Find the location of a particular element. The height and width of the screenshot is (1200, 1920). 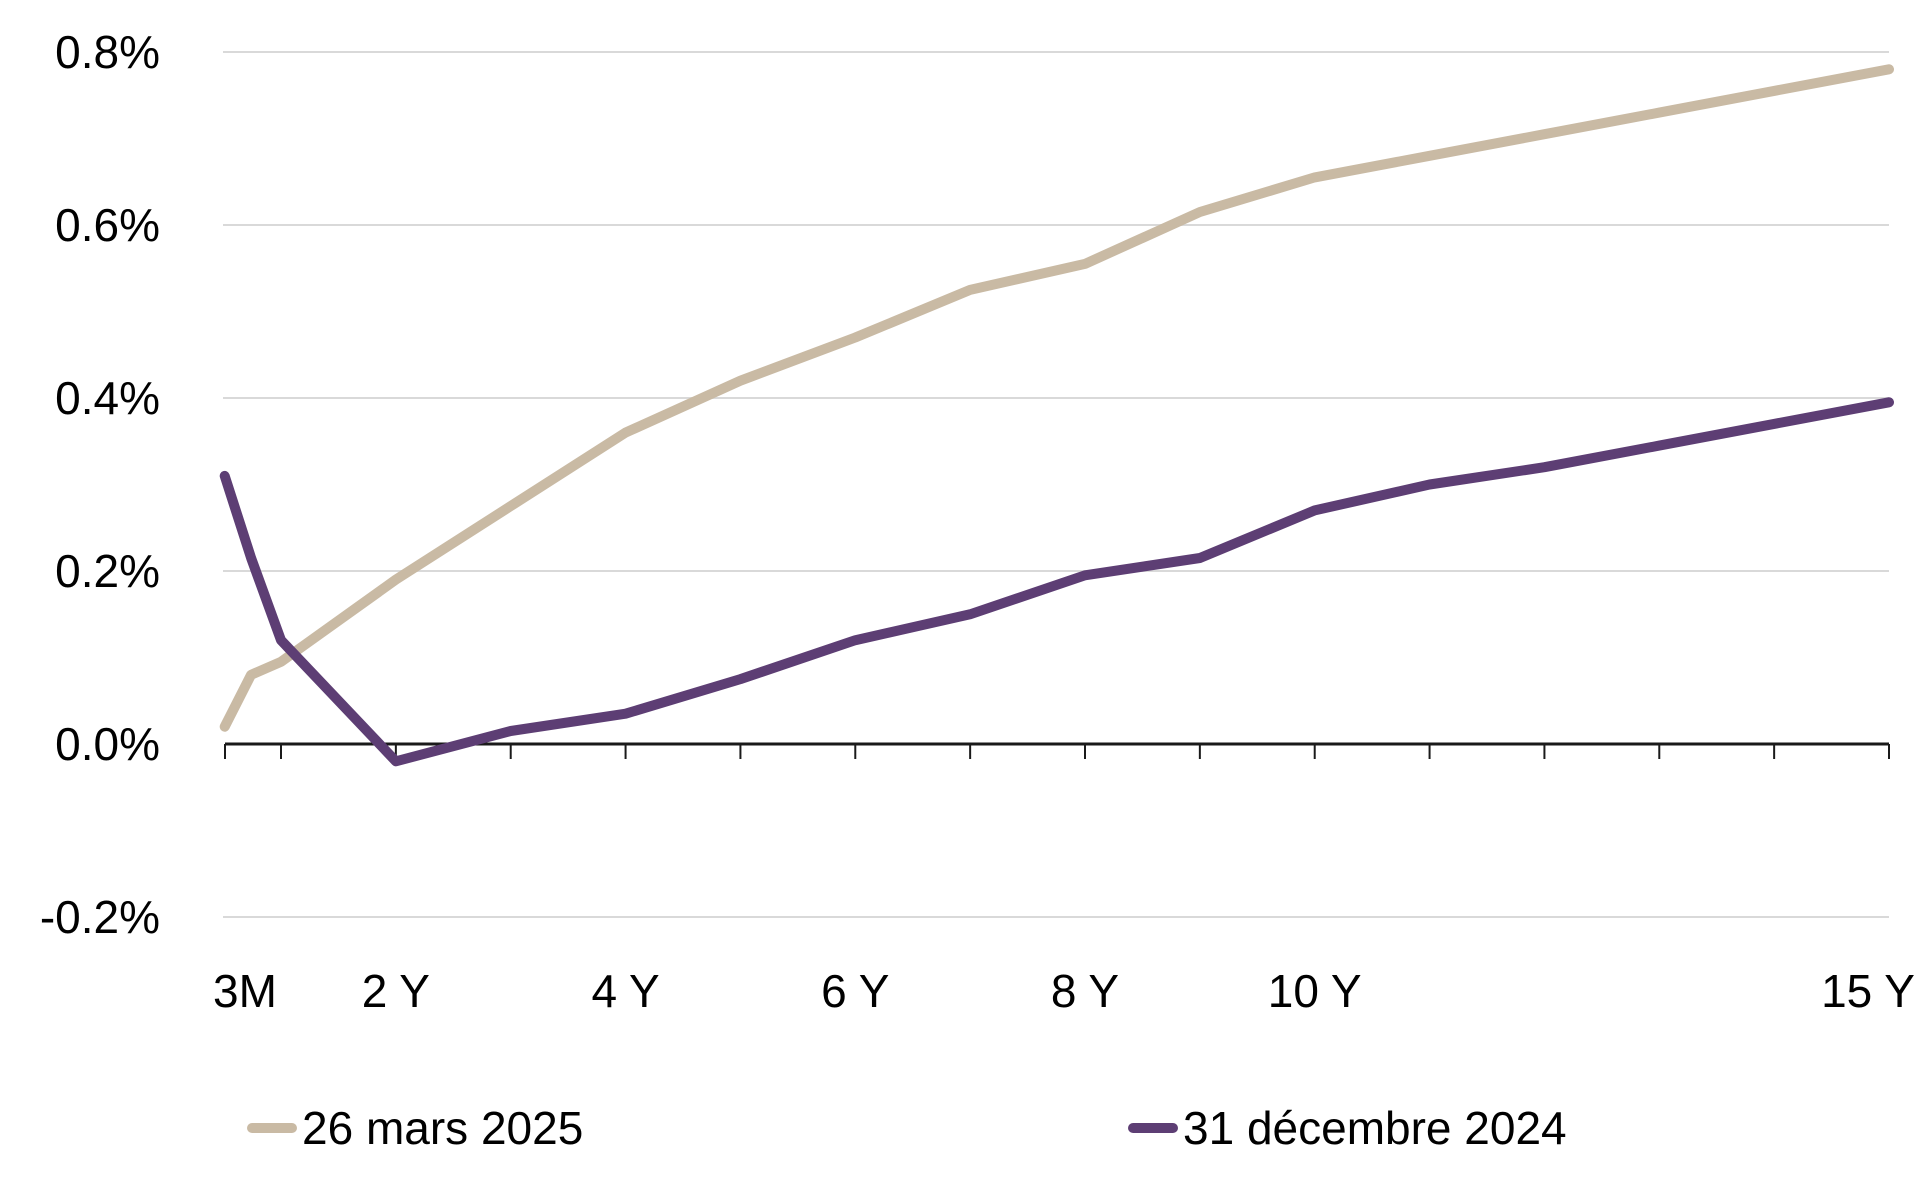

x-axis-tick-label: 10 Y is located at coordinates (1314, 991).